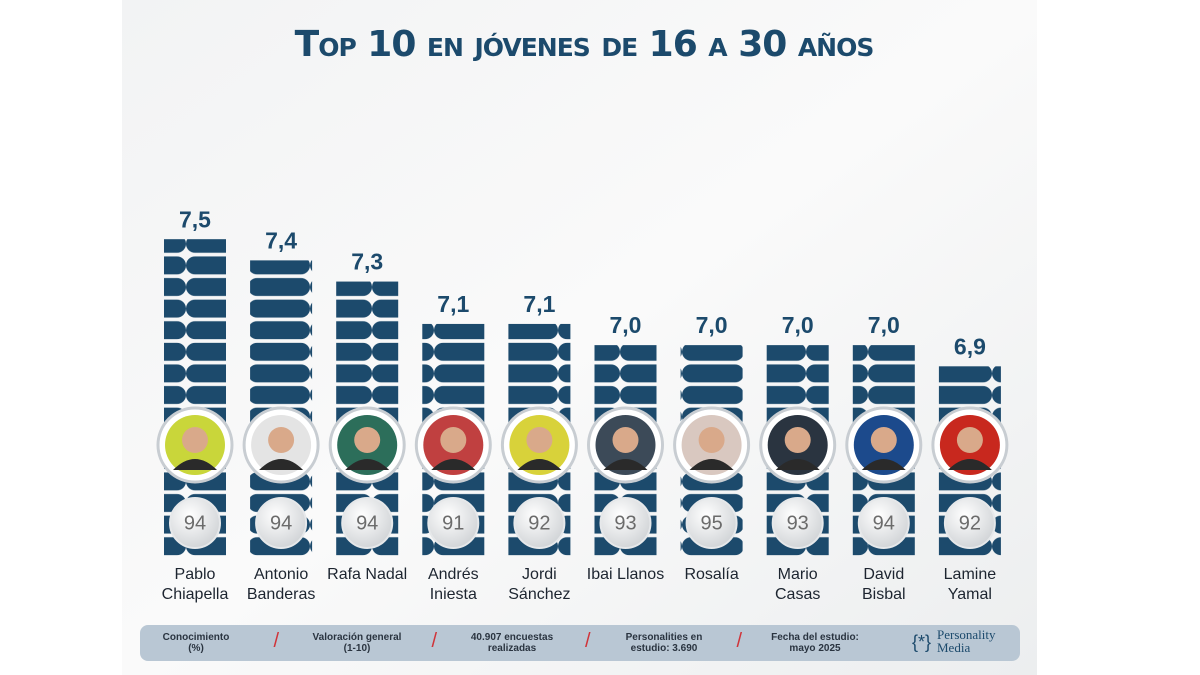  What do you see at coordinates (453, 584) in the screenshot?
I see `category-label: Andrés Iniesta` at bounding box center [453, 584].